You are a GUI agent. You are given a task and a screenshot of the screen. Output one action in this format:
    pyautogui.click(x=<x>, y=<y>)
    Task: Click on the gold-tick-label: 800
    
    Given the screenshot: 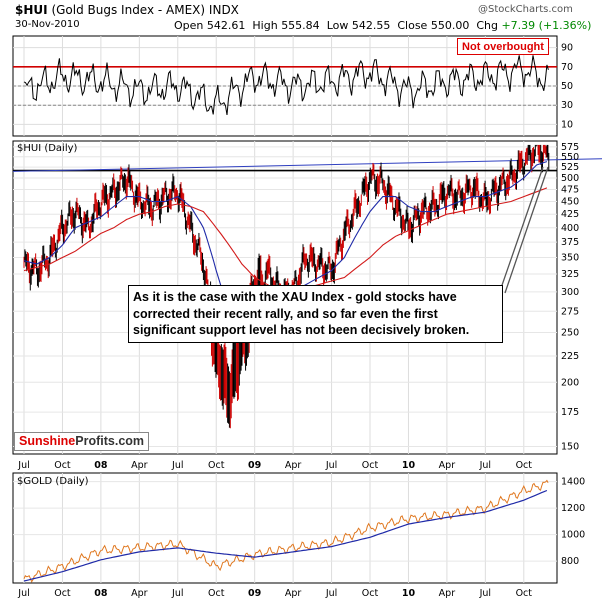 What is the action you would take?
    pyautogui.click(x=570, y=561)
    